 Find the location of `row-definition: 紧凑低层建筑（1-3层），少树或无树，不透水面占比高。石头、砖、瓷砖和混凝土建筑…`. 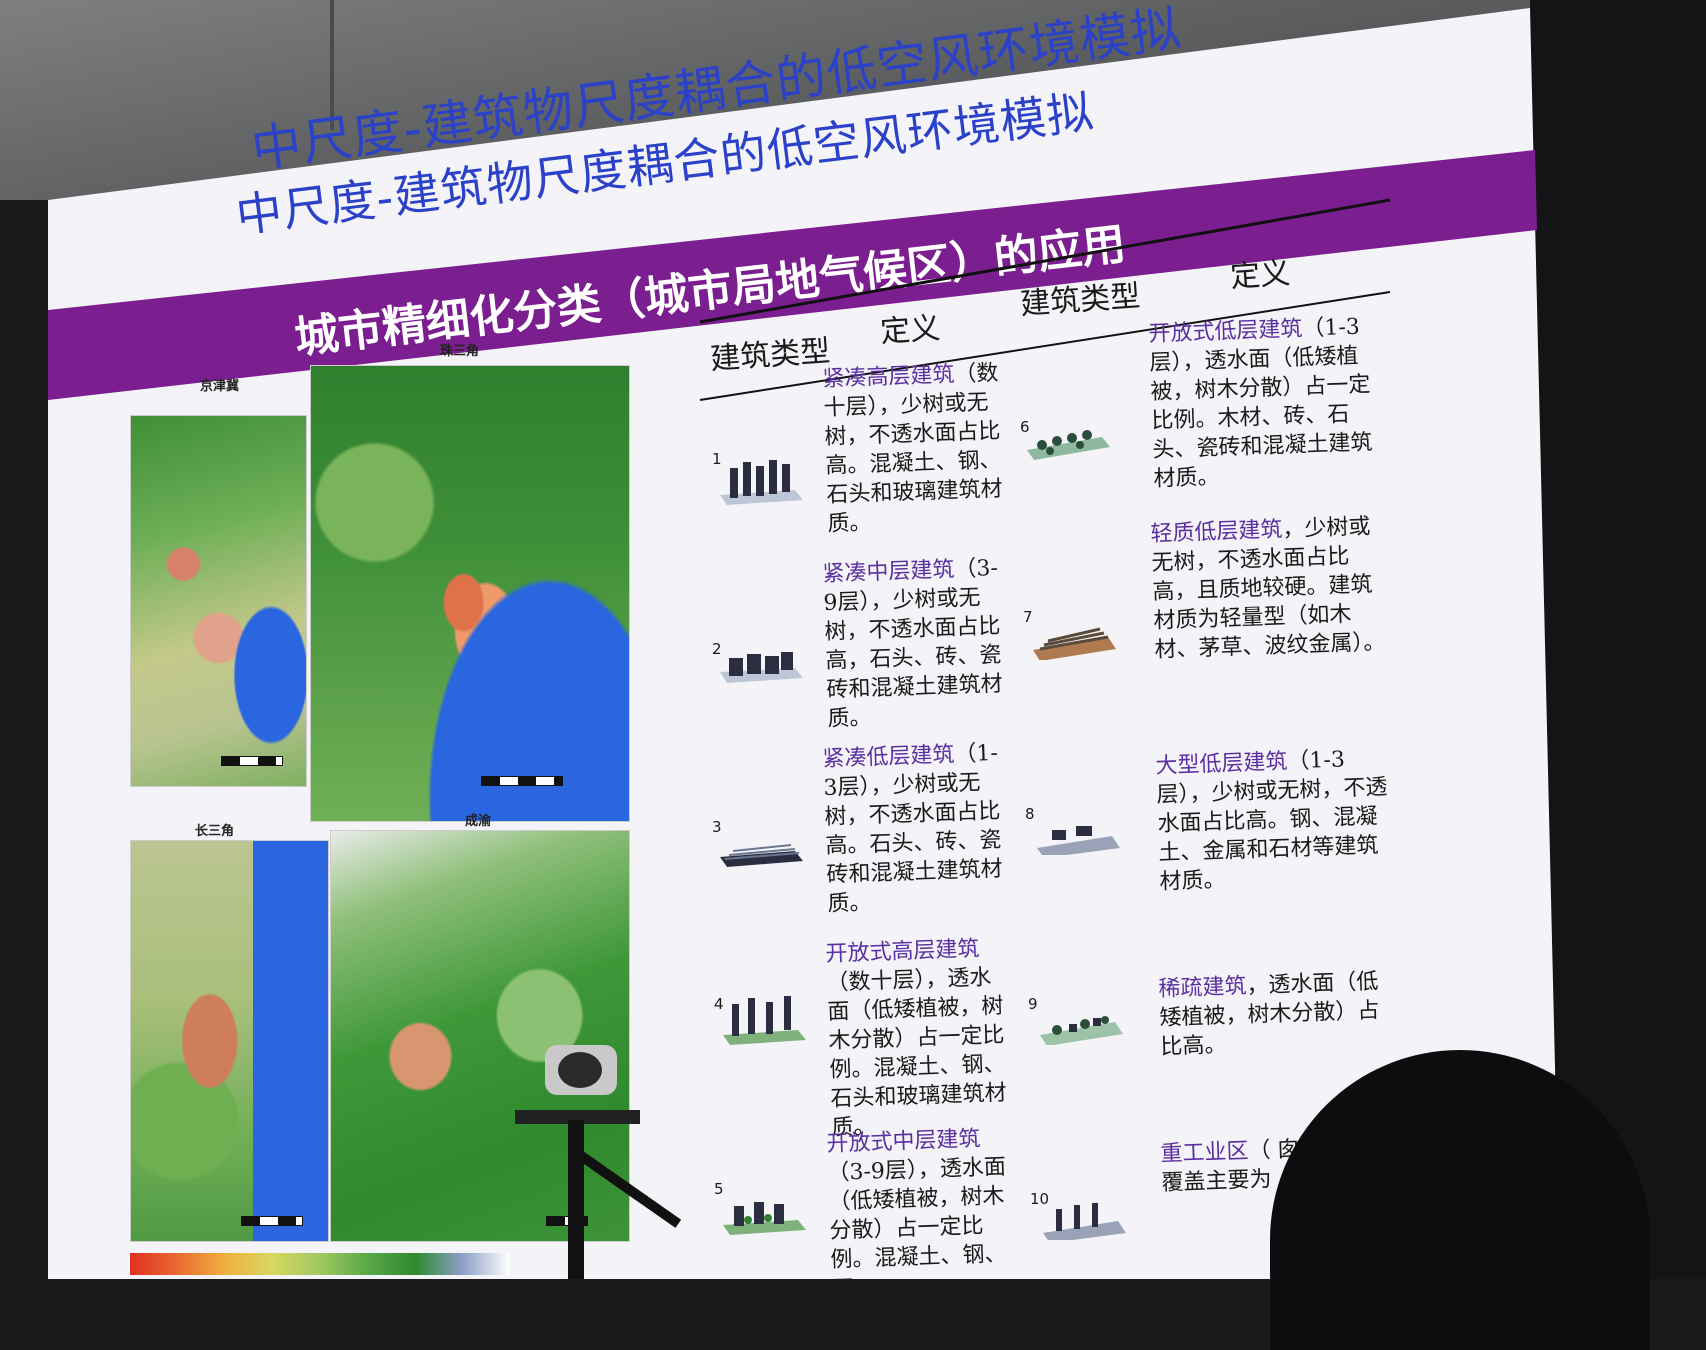

row-definition: 紧凑低层建筑（1-3层），少树或无树，不透水面占比高。石头、砖、瓷砖和混凝土建筑… is located at coordinates (917, 829).